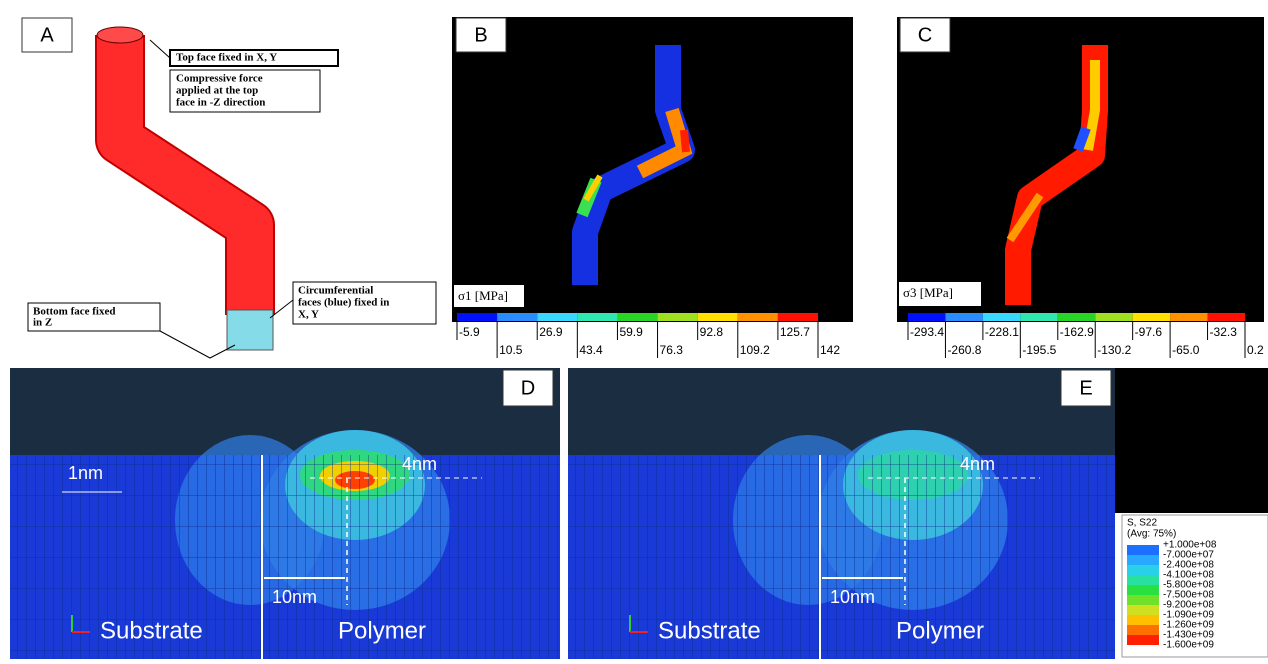 Image resolution: width=1268 pixels, height=664 pixels. Describe the element at coordinates (1149, 332) in the screenshot. I see `scale-label: -97.6` at that location.